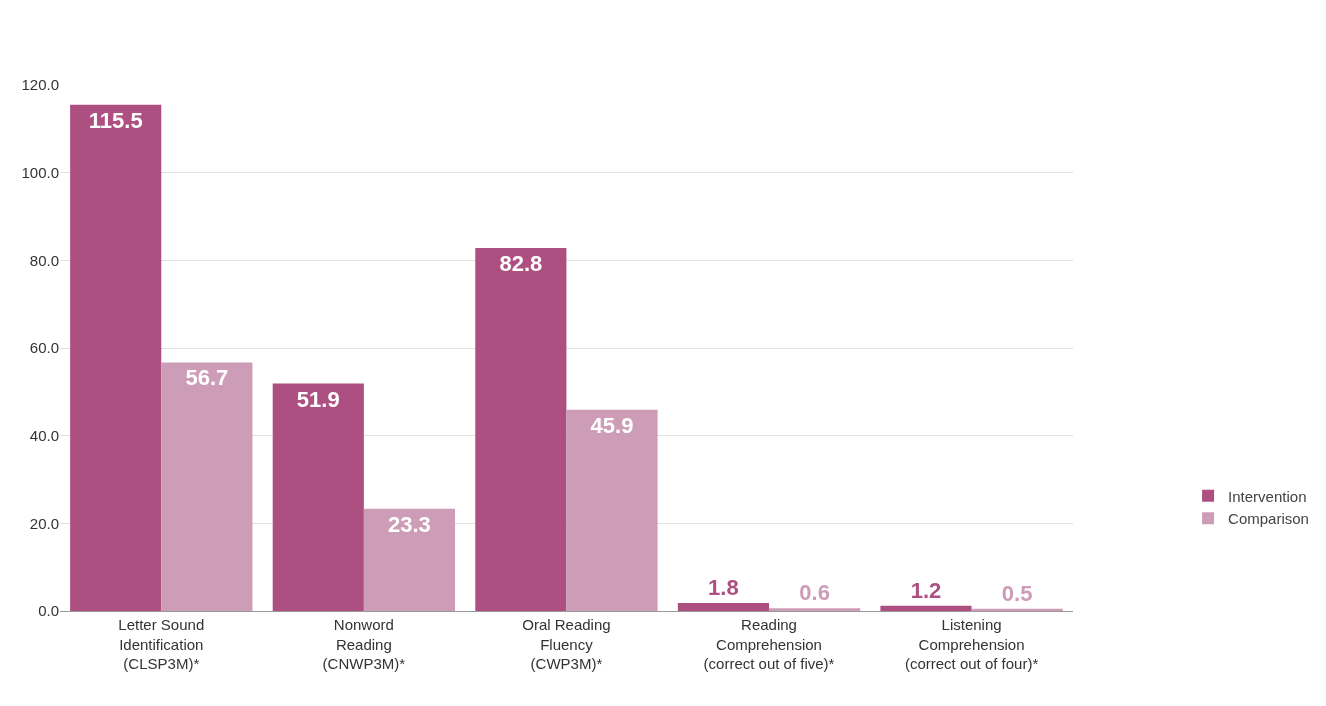 The width and height of the screenshot is (1326, 706). What do you see at coordinates (1017, 593) in the screenshot?
I see `data-label: 0.5` at bounding box center [1017, 593].